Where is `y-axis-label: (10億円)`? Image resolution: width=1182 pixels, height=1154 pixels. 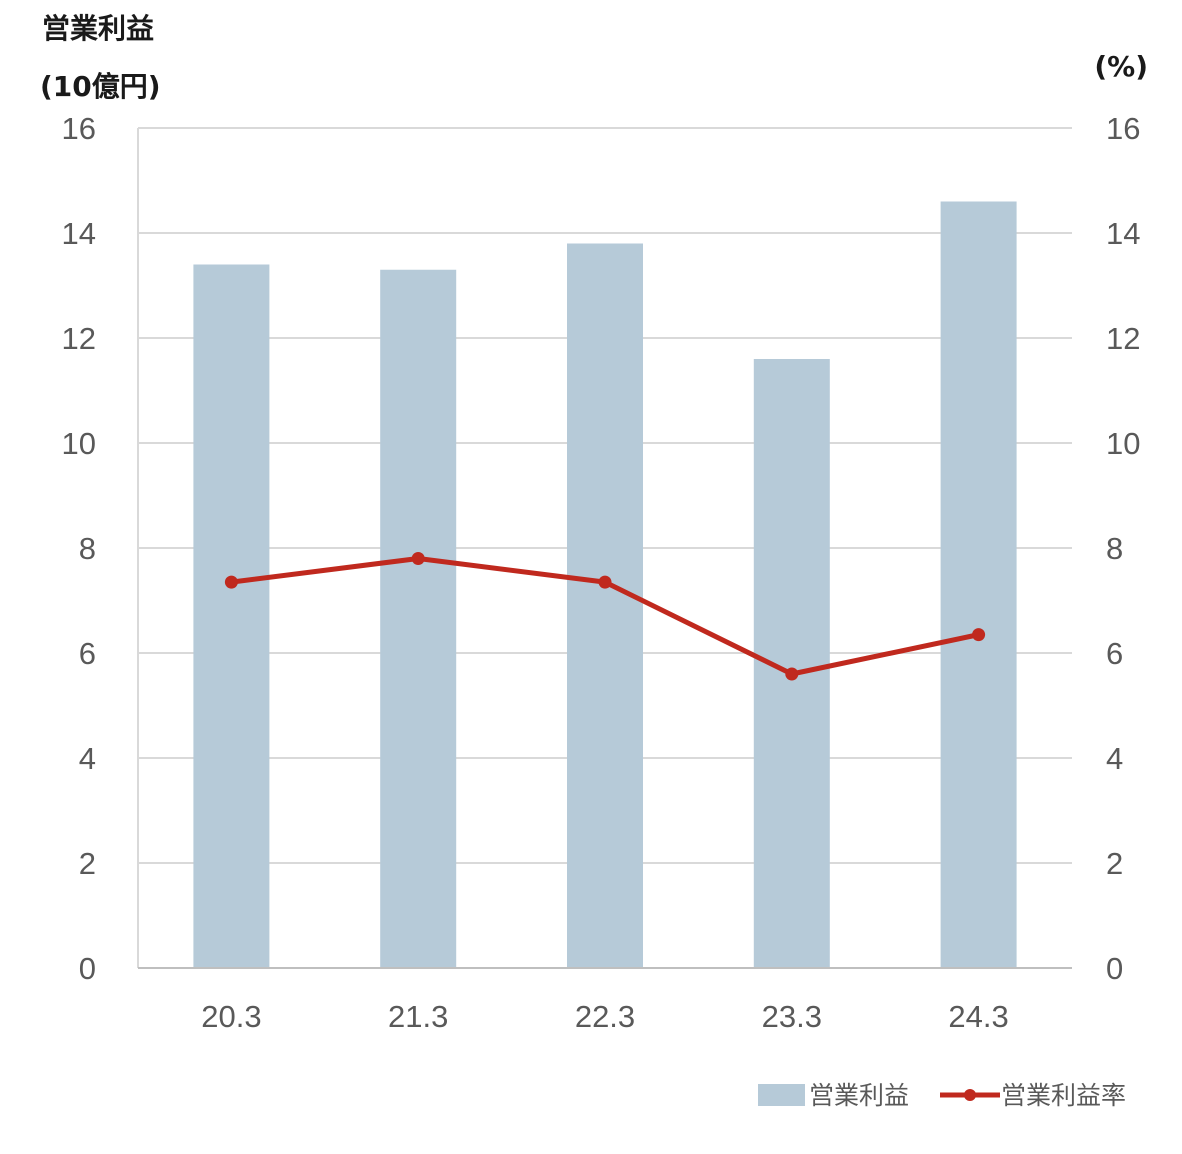 y-axis-label: (10億円) is located at coordinates (100, 86).